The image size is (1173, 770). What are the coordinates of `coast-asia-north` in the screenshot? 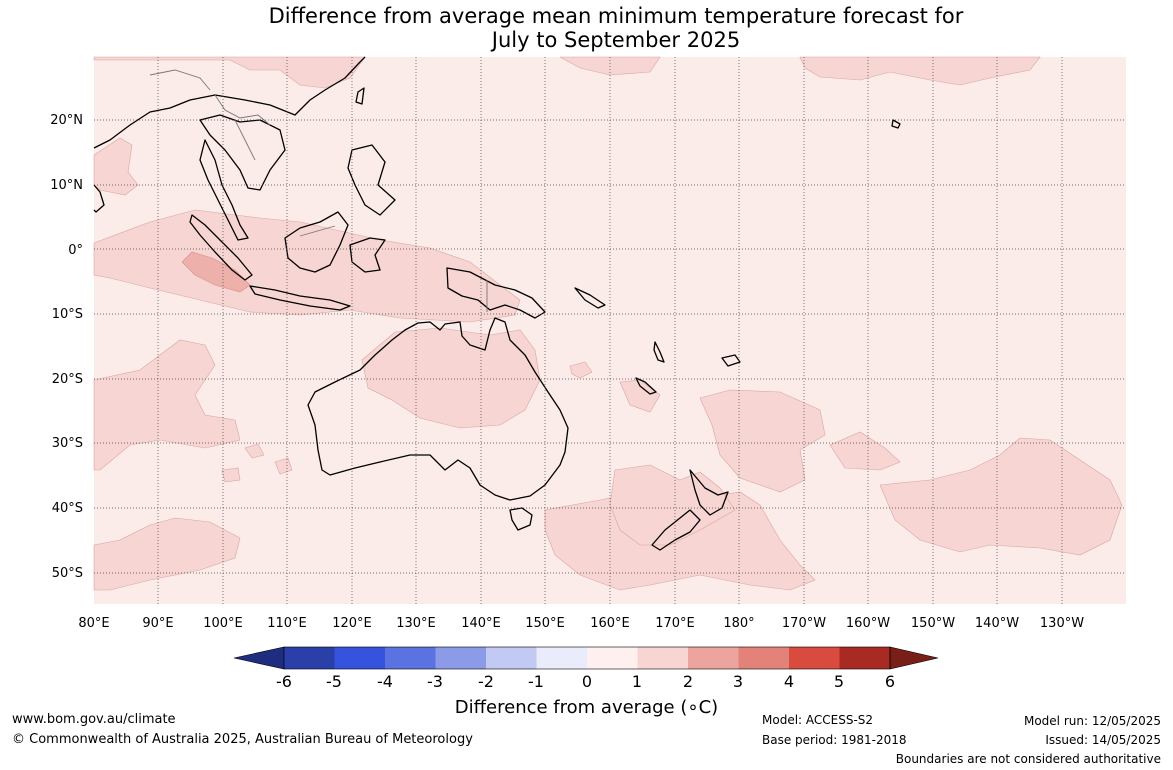 It's located at (229, 102).